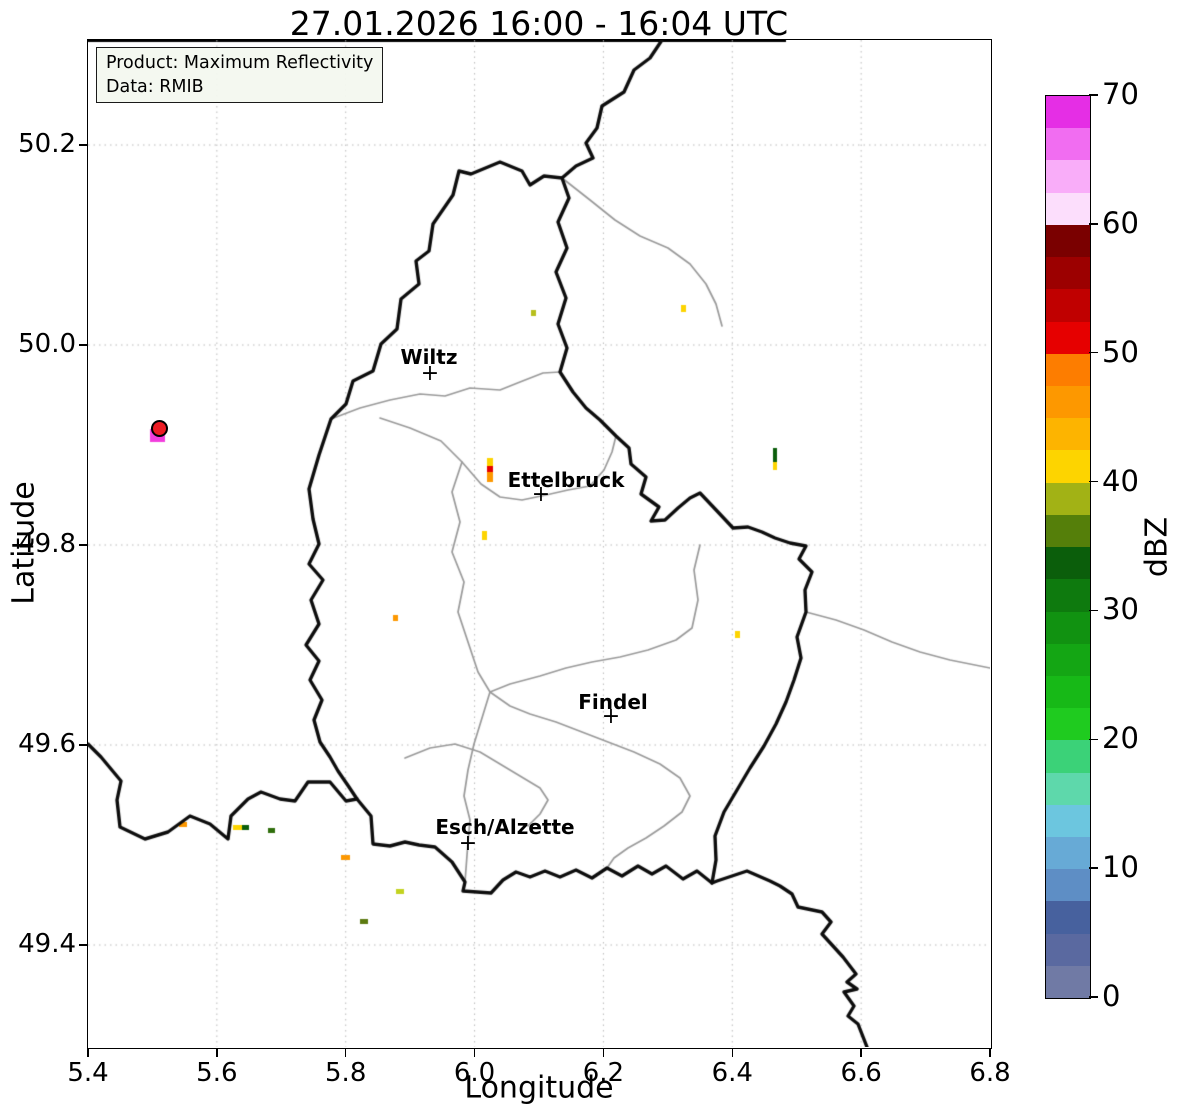  What do you see at coordinates (217, 1073) in the screenshot?
I see `x-tick-label: 5.6` at bounding box center [217, 1073].